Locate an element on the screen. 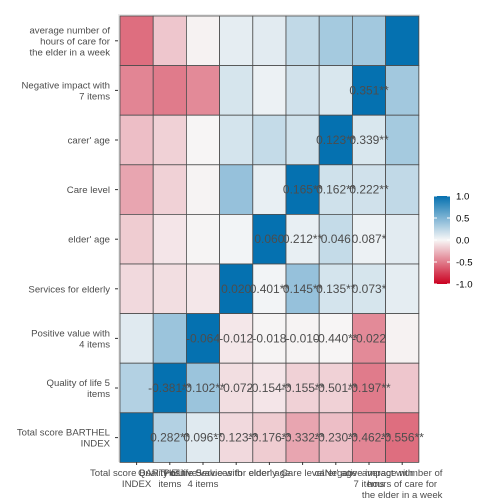  cell-value-label: -0.154** is located at coordinates (270, 388).